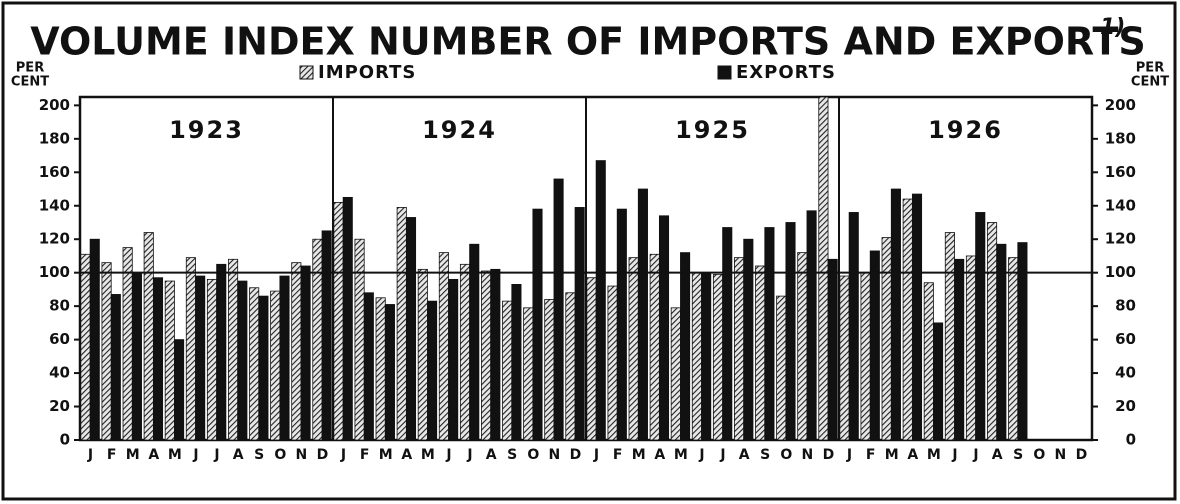 The height and width of the screenshot is (504, 1180). Describe the element at coordinates (54, 105) in the screenshot. I see `y-tick-label: 200` at that location.